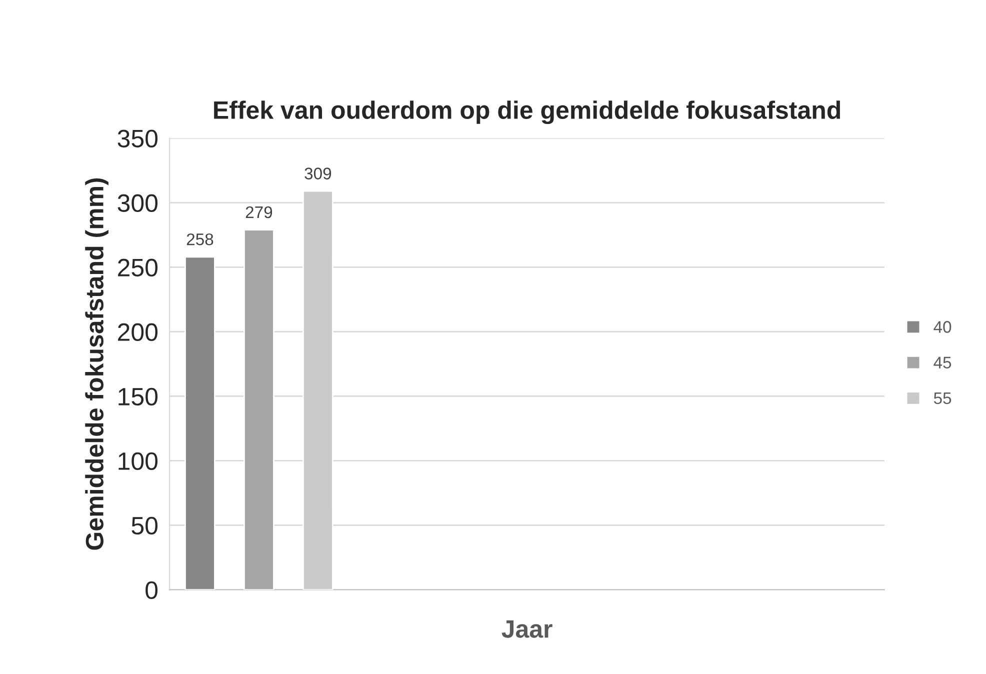 This screenshot has height=674, width=986. I want to click on data-label: 309, so click(318, 174).